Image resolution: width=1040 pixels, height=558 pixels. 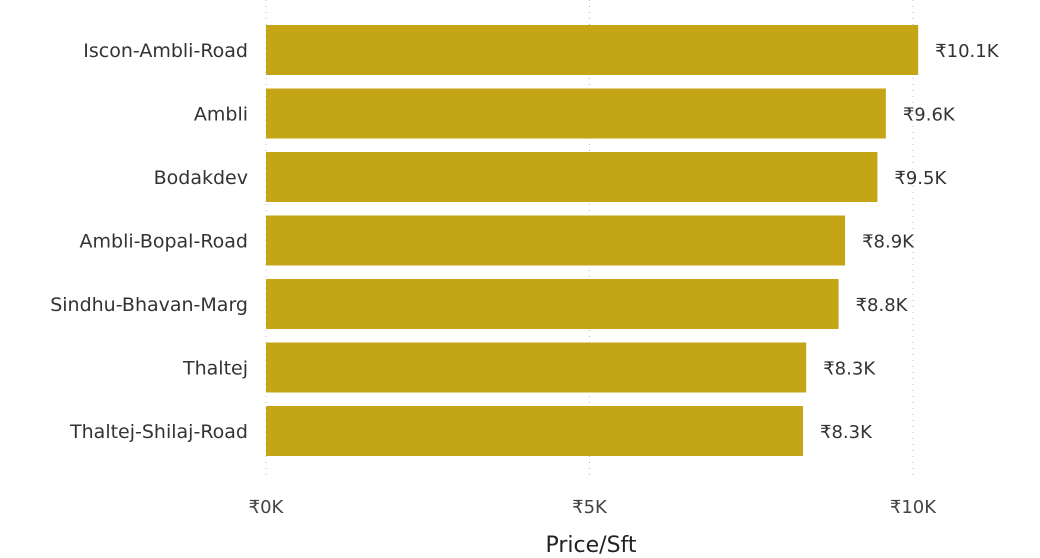 I want to click on data-label-0: ₹10.1K, so click(x=967, y=51).